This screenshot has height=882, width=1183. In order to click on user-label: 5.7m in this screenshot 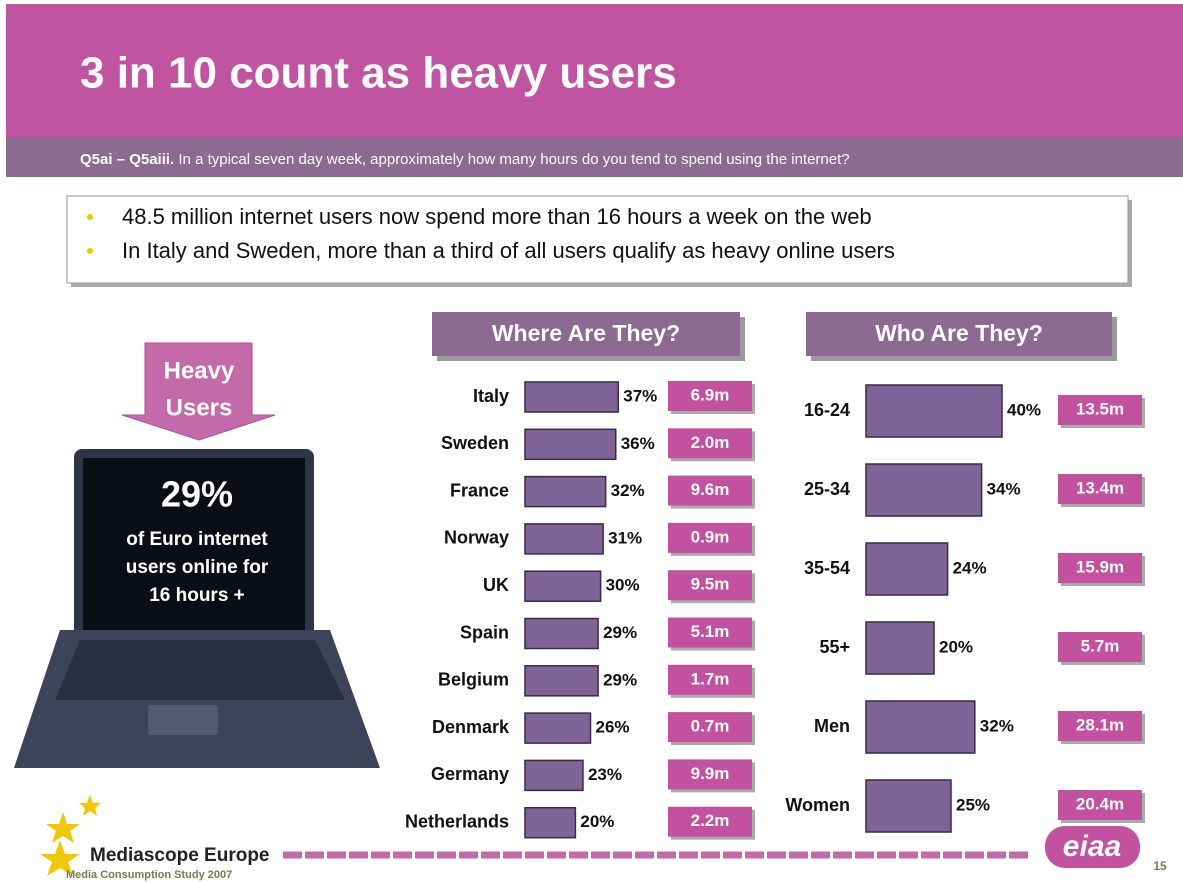, I will do `click(1100, 645)`.